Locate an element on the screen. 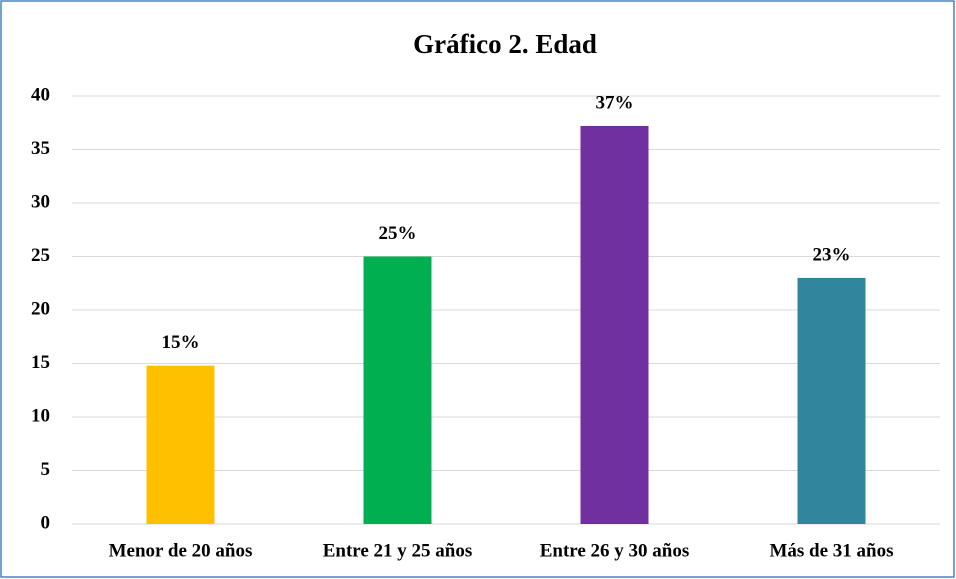  chart-title: Gráfico 2. Edad is located at coordinates (505, 44).